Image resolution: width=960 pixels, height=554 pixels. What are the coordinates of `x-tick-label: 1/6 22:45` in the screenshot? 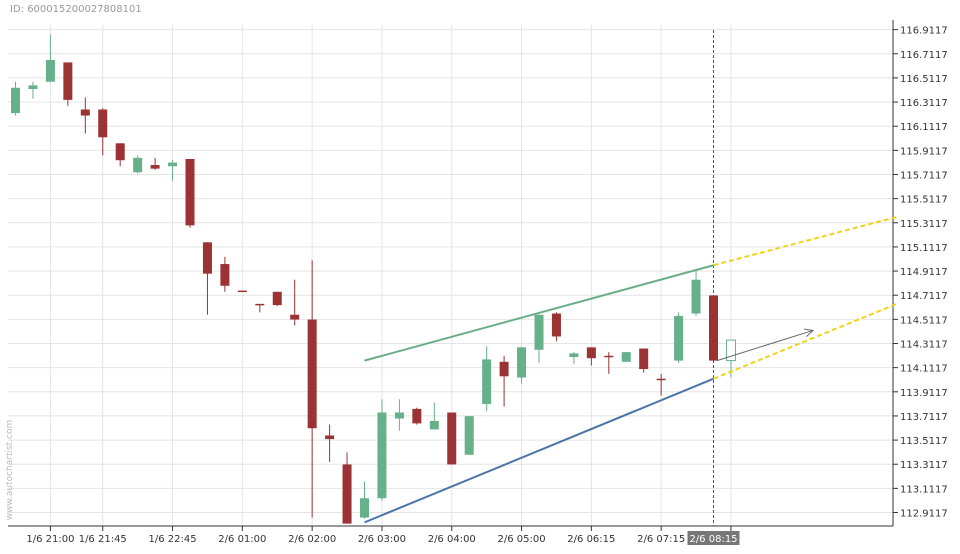 It's located at (173, 539).